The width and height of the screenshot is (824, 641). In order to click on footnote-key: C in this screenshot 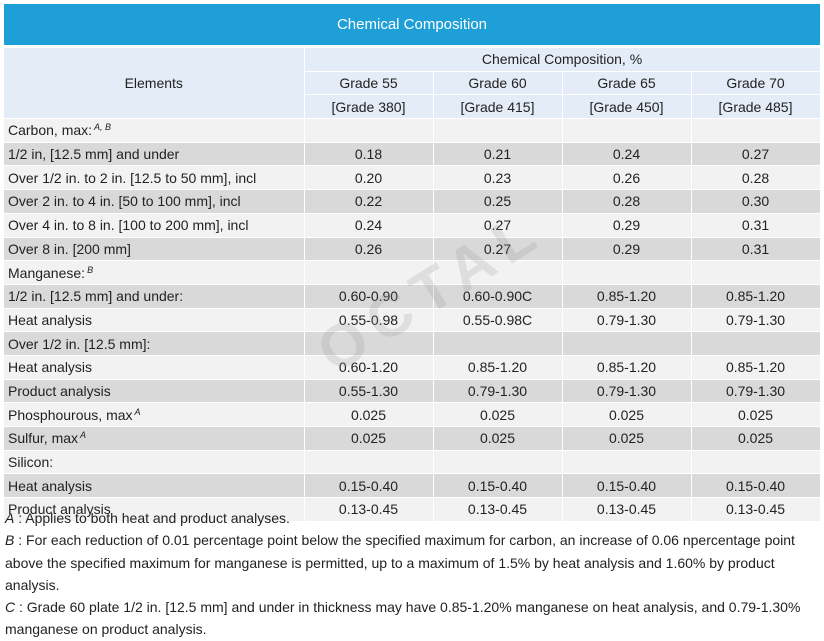, I will do `click(10, 607)`.